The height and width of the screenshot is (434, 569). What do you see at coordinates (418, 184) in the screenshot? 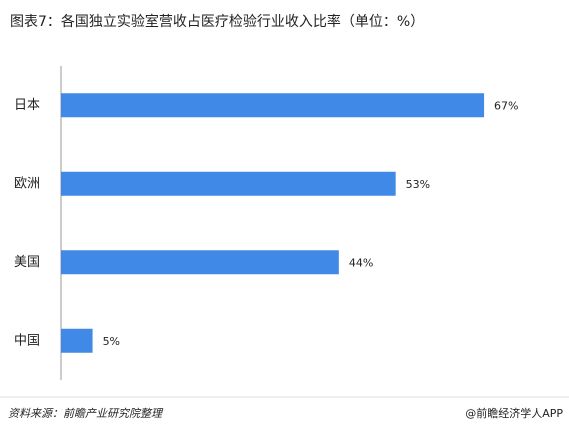
I see `value-label: 53%` at bounding box center [418, 184].